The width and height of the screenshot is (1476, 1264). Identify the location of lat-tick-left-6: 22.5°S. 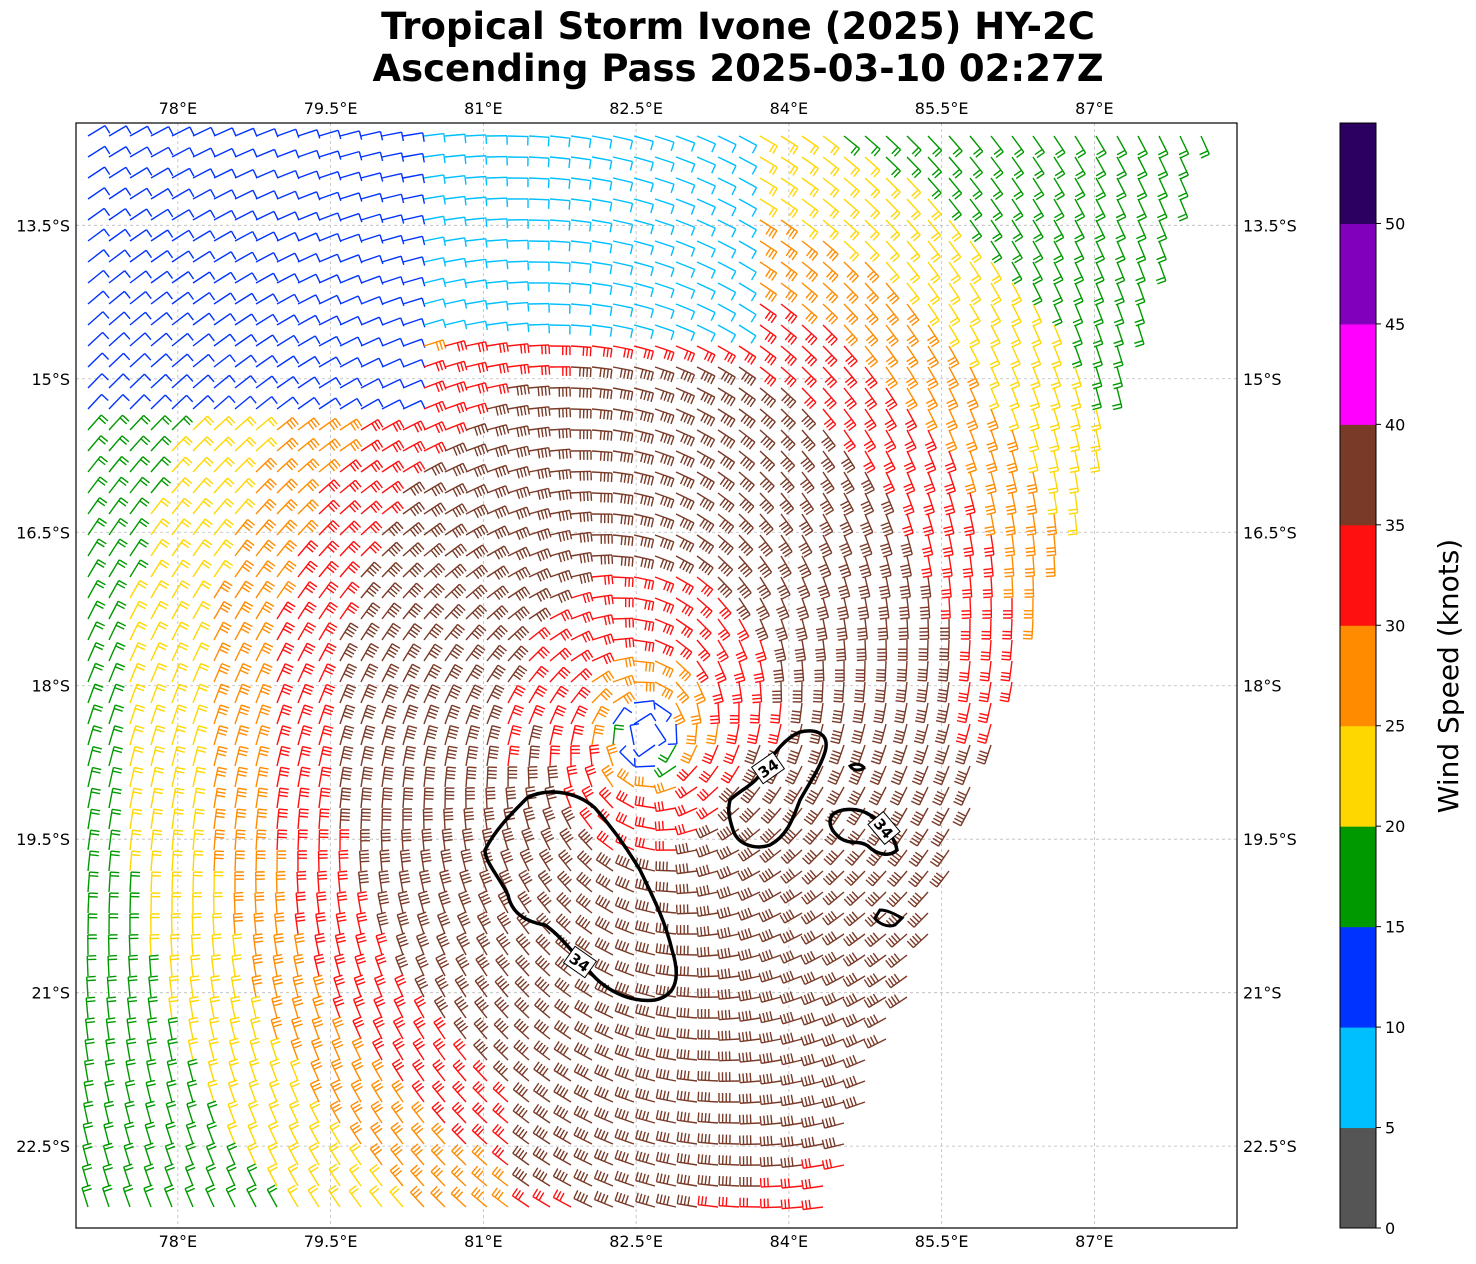
(43, 1146).